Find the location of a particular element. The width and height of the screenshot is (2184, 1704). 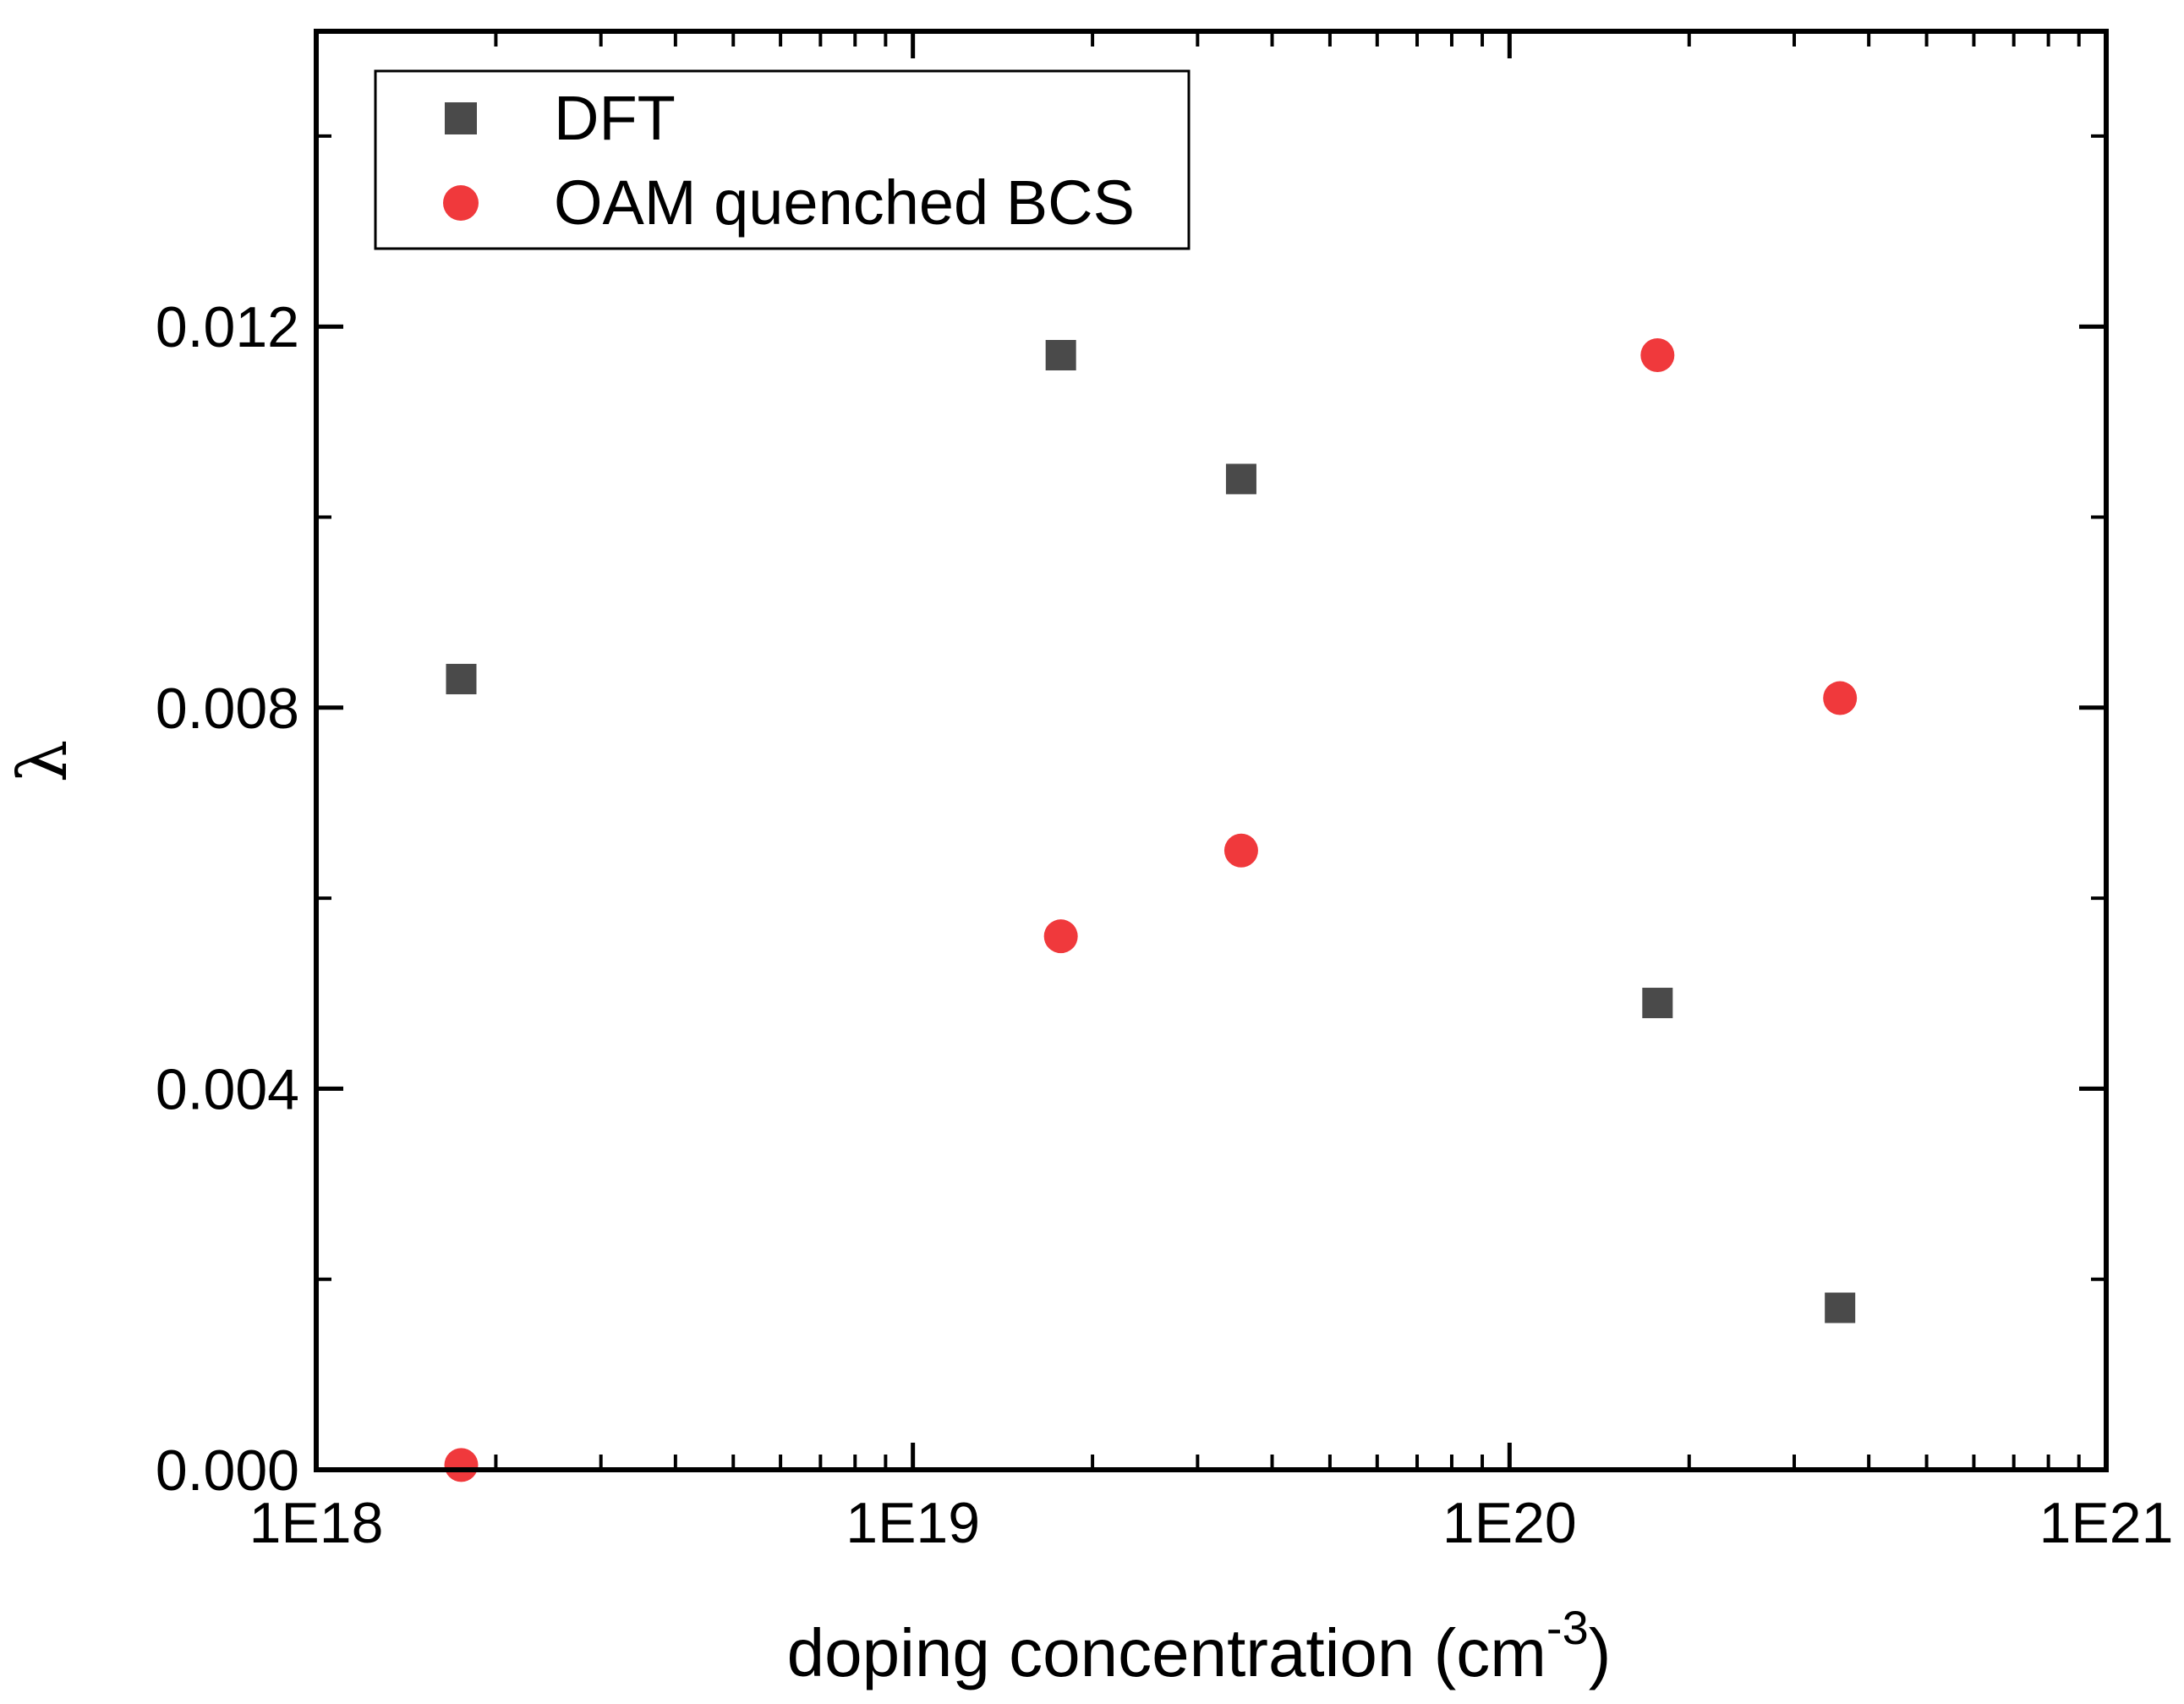

x-axis-title: doping concentration (cm-3) is located at coordinates (1199, 1645).